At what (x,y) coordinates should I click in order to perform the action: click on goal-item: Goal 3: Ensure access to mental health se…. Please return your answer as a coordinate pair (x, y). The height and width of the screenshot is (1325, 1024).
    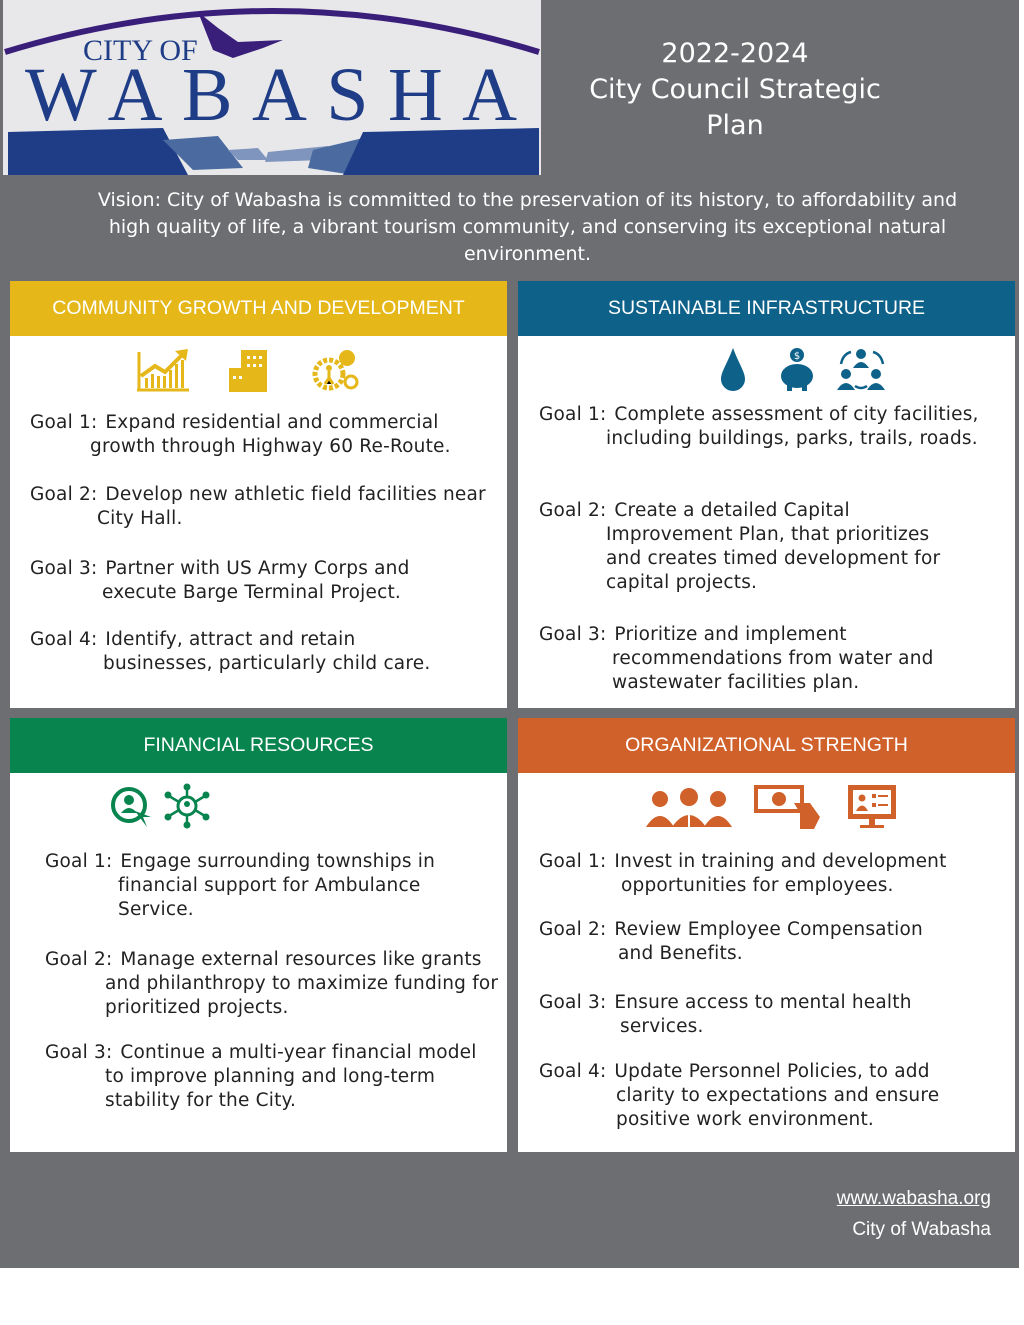
    Looking at the image, I should click on (739, 1015).